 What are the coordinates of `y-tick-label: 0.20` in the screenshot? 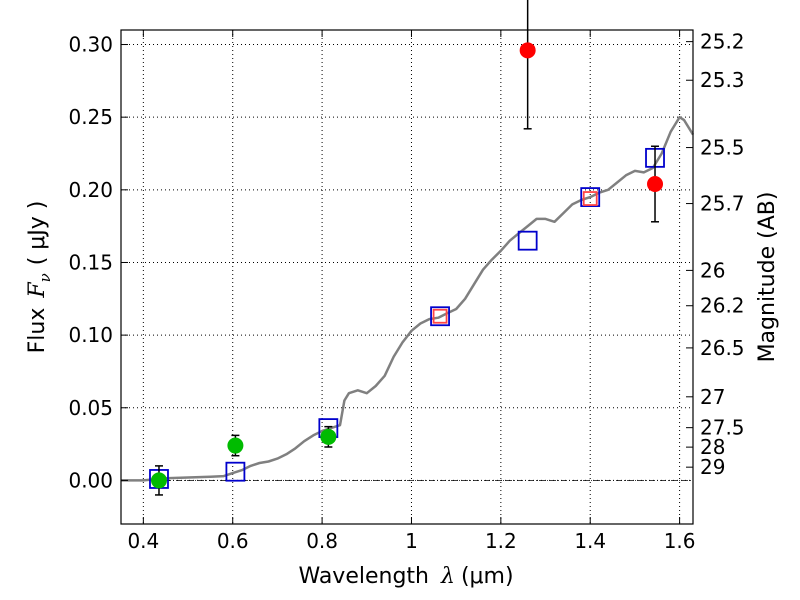 It's located at (90, 190).